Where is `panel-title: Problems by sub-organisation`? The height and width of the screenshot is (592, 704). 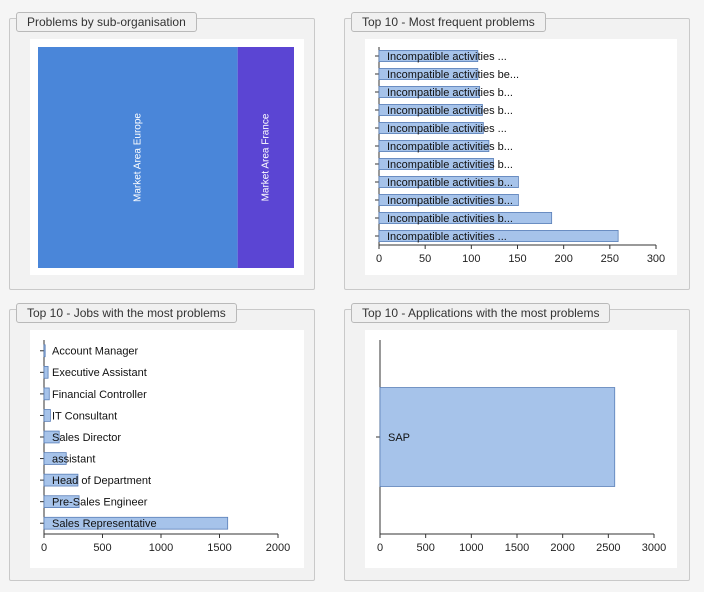
panel-title: Problems by sub-organisation is located at coordinates (106, 22).